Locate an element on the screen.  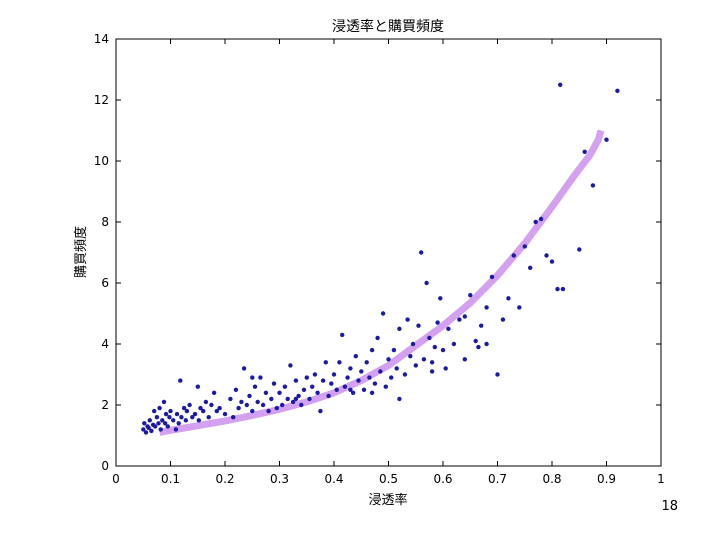
y-tick-label: 0 is located at coordinates (105, 466).